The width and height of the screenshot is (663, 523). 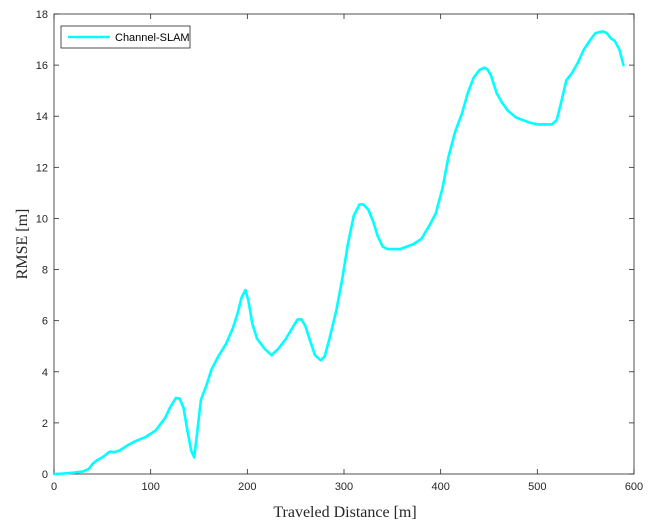 I want to click on x-tick-label: 400, so click(x=440, y=487).